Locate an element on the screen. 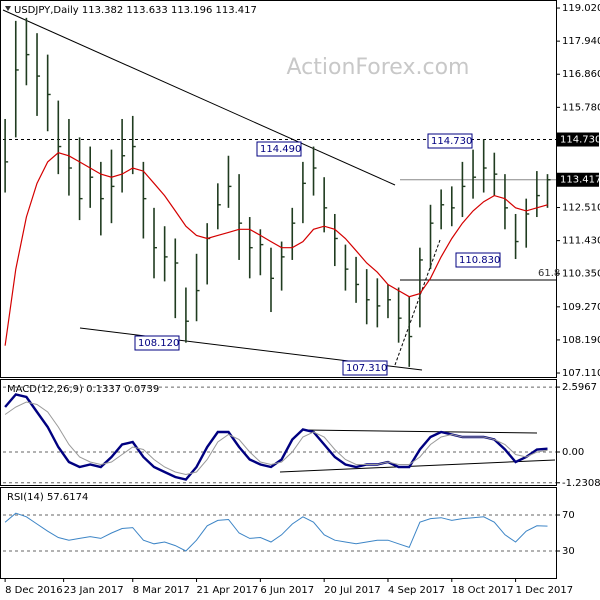  y-tick-label: -1.2308 is located at coordinates (581, 483).